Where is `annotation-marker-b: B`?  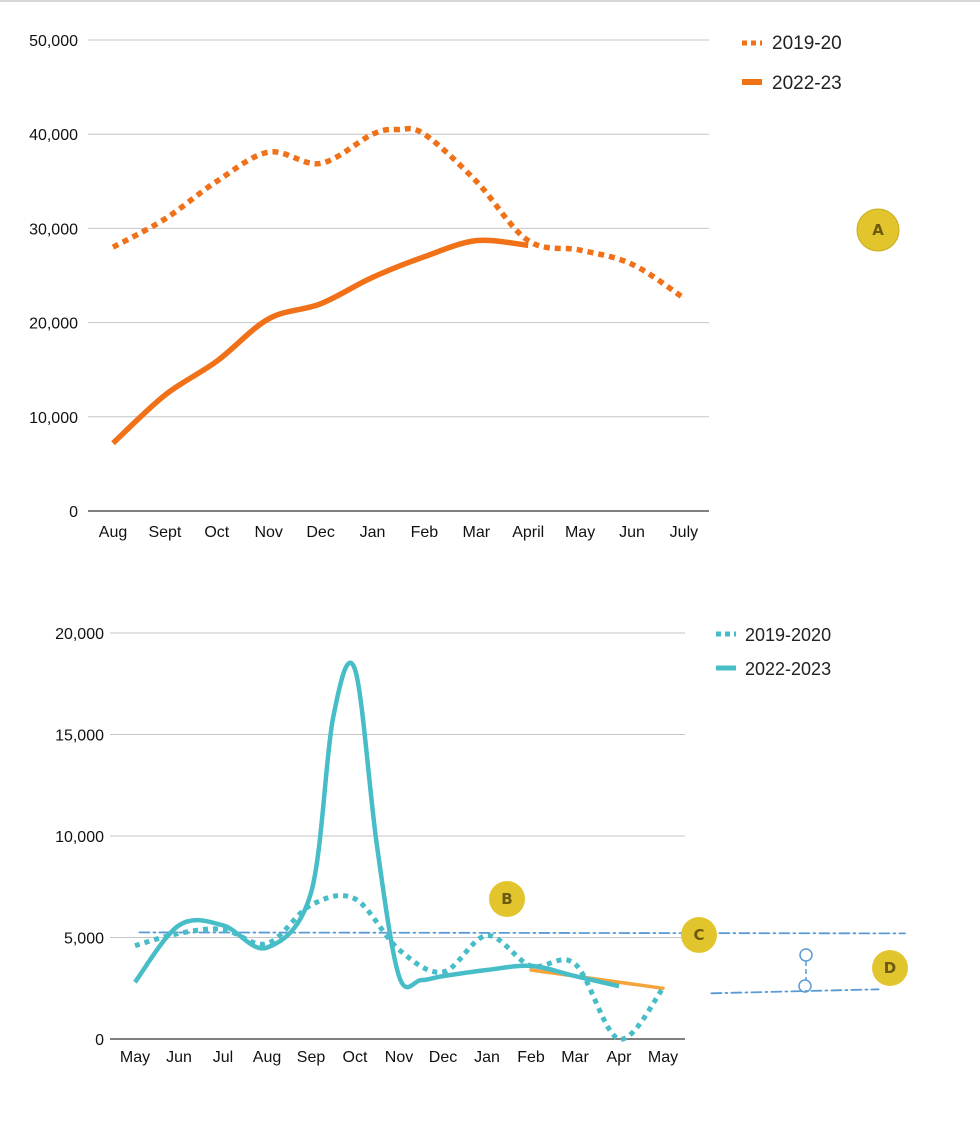 annotation-marker-b: B is located at coordinates (507, 899).